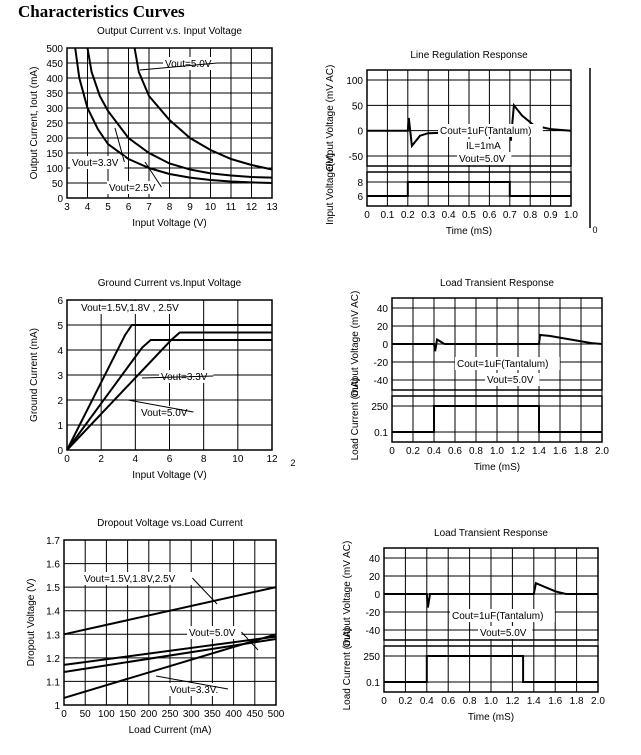 The width and height of the screenshot is (641, 755). Describe the element at coordinates (392, 451) in the screenshot. I see `chart-3-xtick-label: 0` at that location.